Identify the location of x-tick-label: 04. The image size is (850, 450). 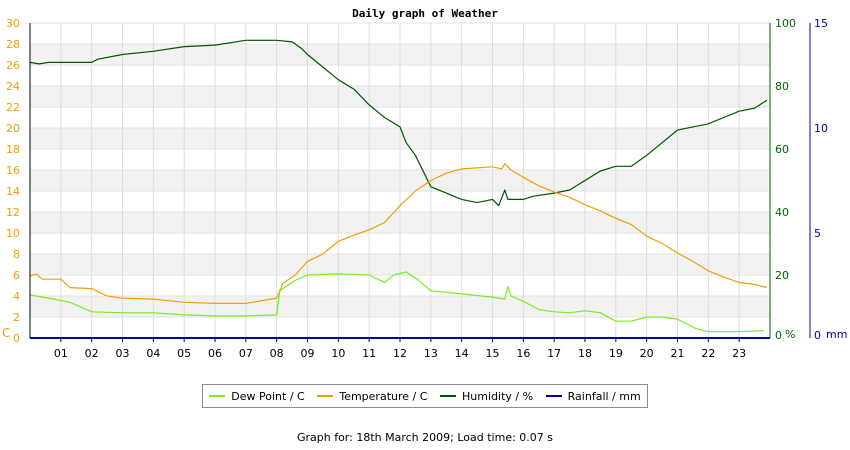
(153, 353).